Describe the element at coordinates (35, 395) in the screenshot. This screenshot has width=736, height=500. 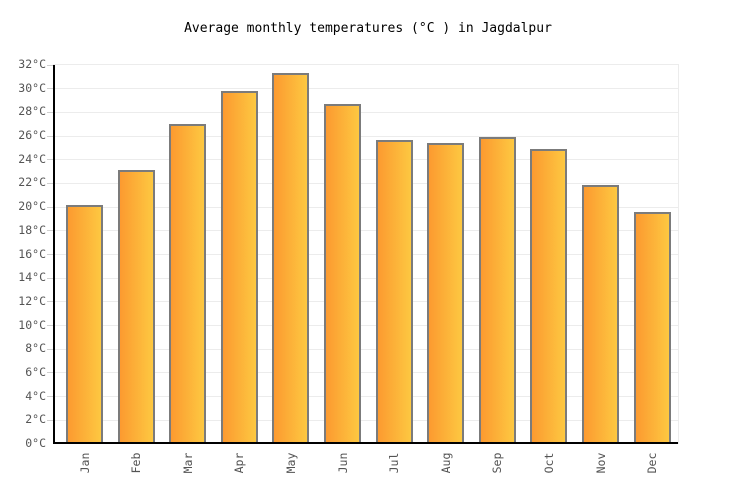
I see `y-tick-label-4: 4°C` at that location.